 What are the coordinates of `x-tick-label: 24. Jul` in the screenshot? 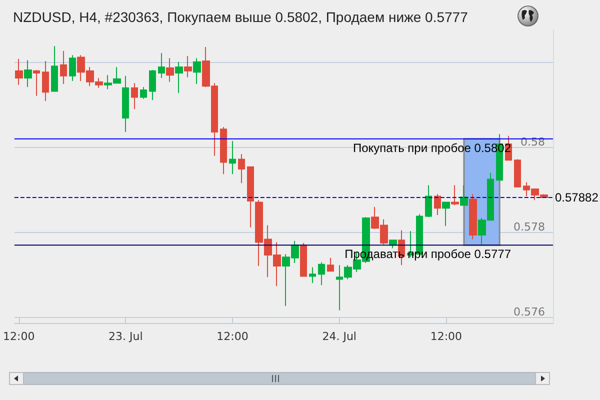 It's located at (339, 336).